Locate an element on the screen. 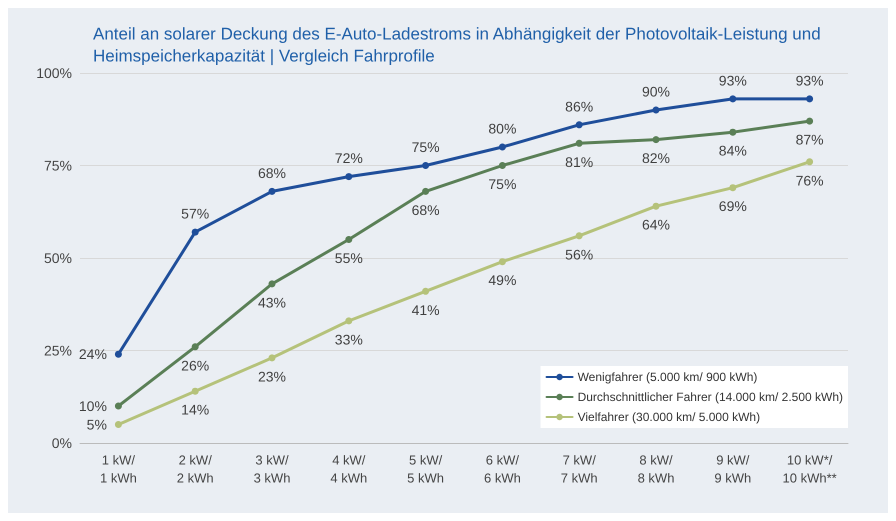 This screenshot has height=521, width=896. y-tick-label: 0% is located at coordinates (62, 443).